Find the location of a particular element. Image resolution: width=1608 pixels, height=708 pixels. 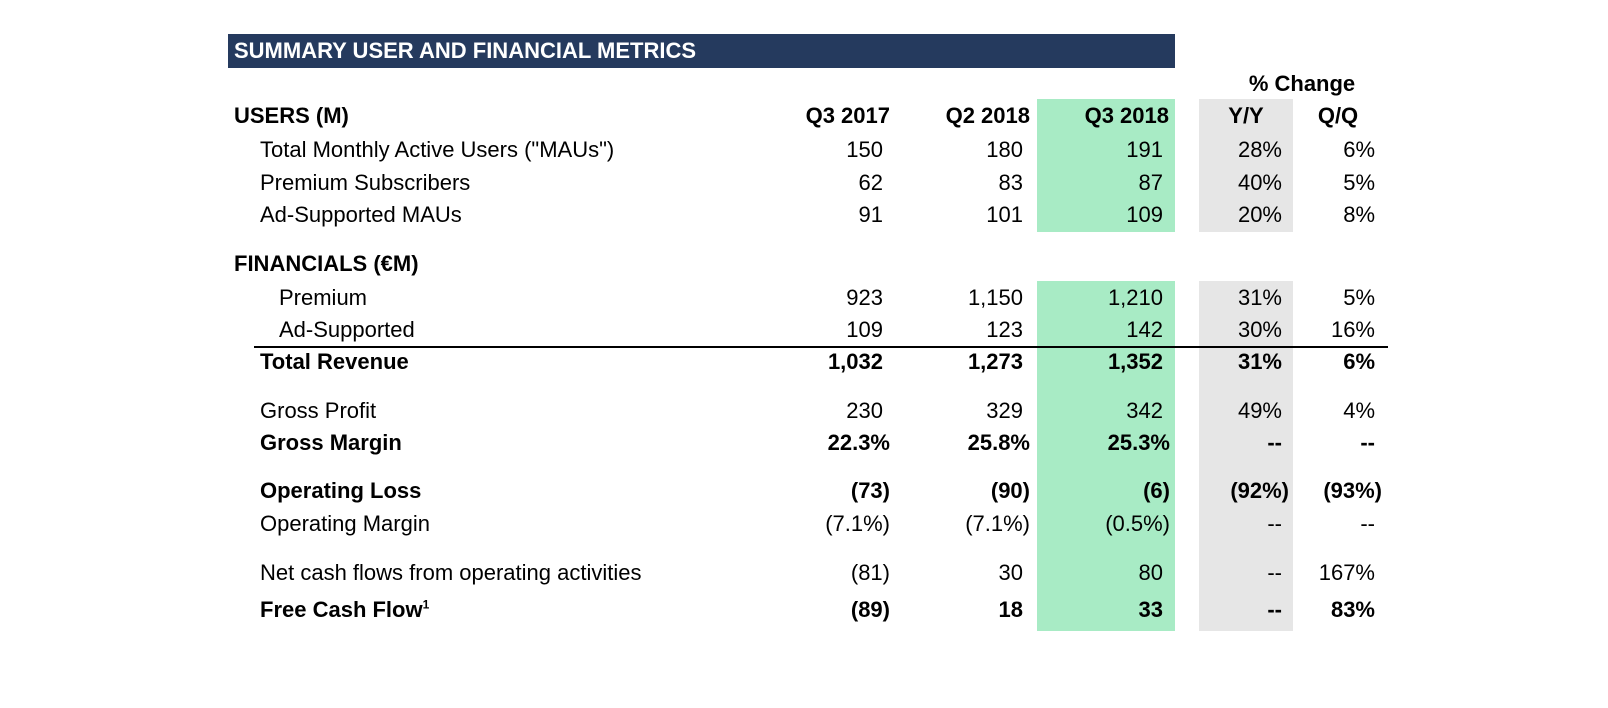

title-bar is located at coordinates (701, 51).